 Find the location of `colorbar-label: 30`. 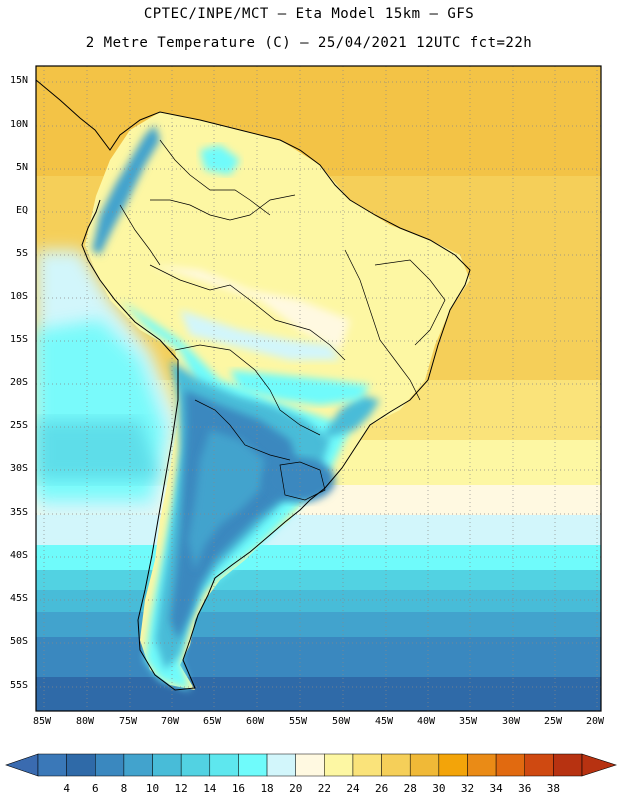

colorbar-label: 30 is located at coordinates (439, 788).